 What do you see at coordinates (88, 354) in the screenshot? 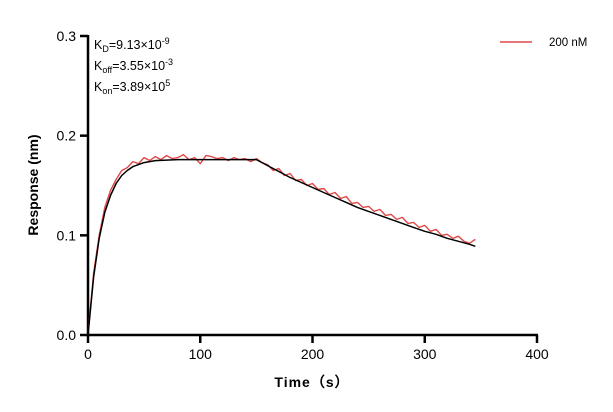
I see `x-tick-label: 0` at bounding box center [88, 354].